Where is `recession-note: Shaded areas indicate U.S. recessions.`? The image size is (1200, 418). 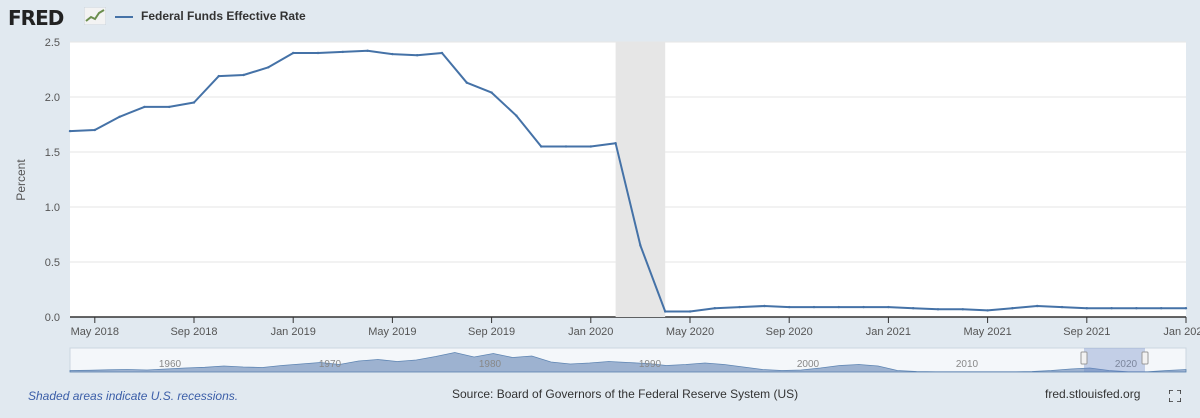 recession-note: Shaded areas indicate U.S. recessions. is located at coordinates (133, 396).